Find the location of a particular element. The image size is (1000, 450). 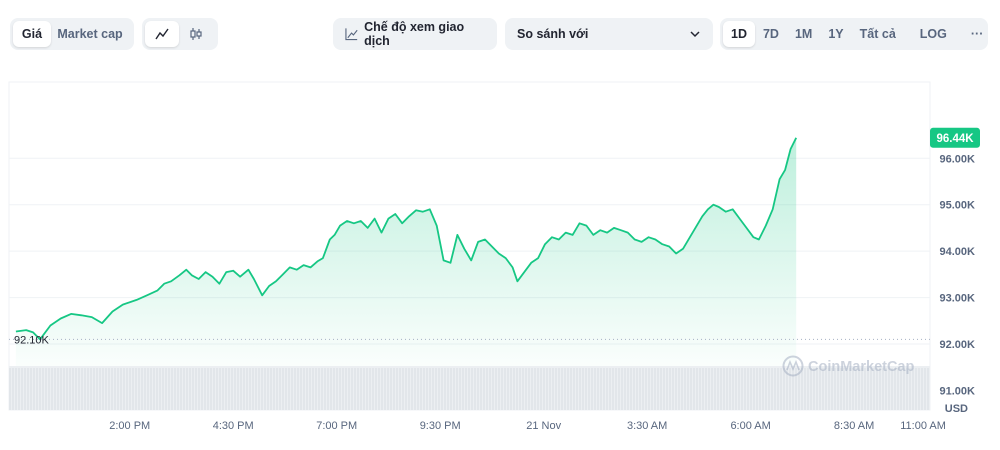

range-1d: 1D is located at coordinates (739, 34).